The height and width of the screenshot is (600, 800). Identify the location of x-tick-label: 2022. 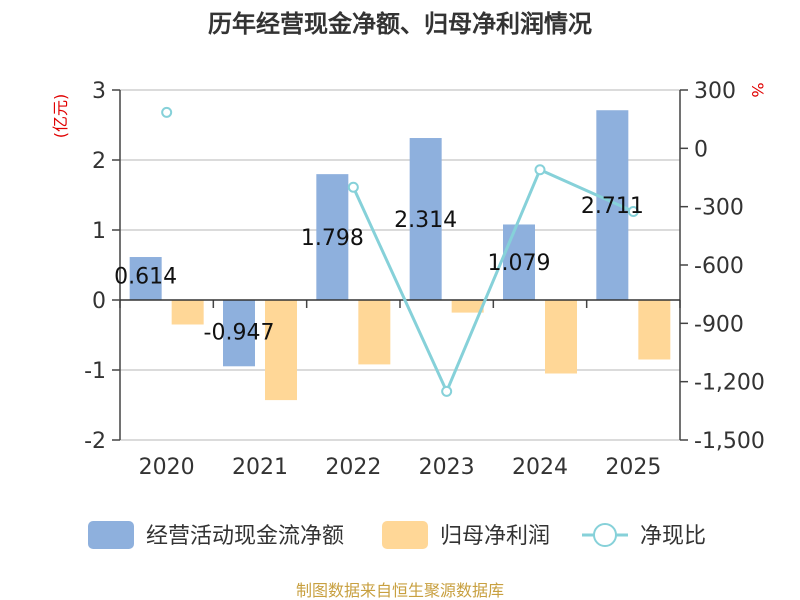
(353, 467).